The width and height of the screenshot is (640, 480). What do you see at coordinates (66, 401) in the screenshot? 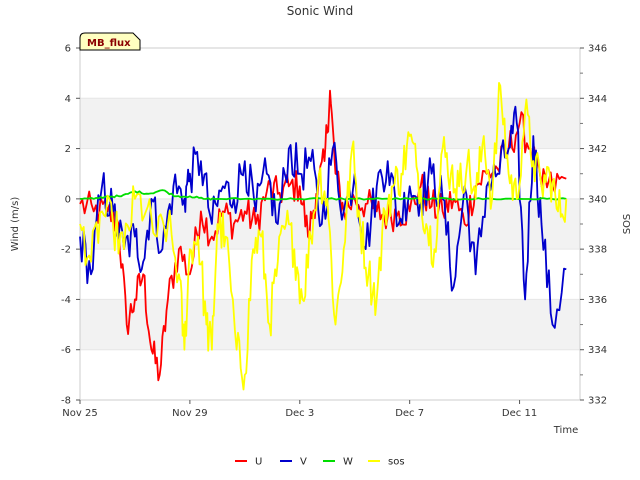
I see `y-tick-label-0: -8` at bounding box center [66, 401].